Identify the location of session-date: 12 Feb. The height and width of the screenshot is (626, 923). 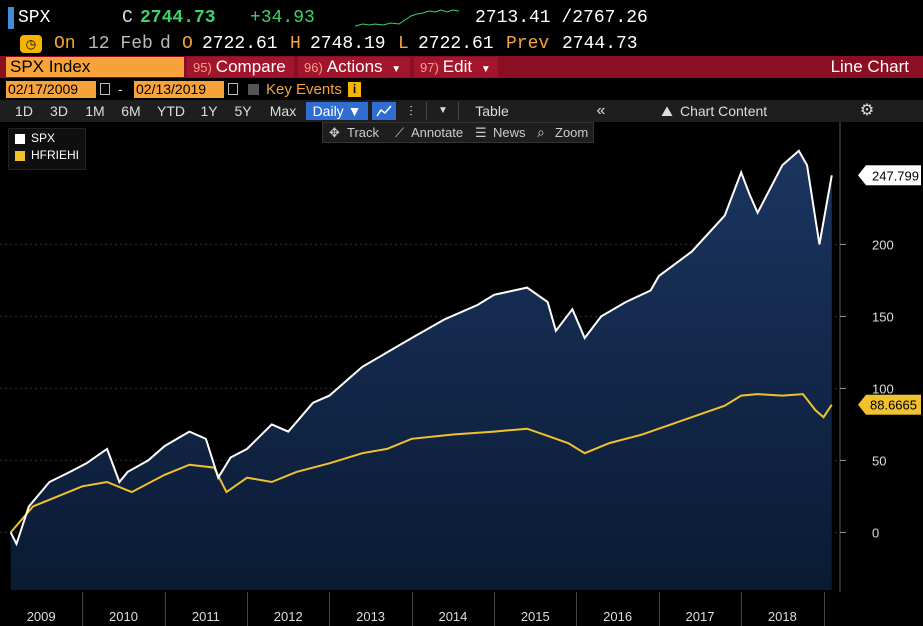
(120, 44).